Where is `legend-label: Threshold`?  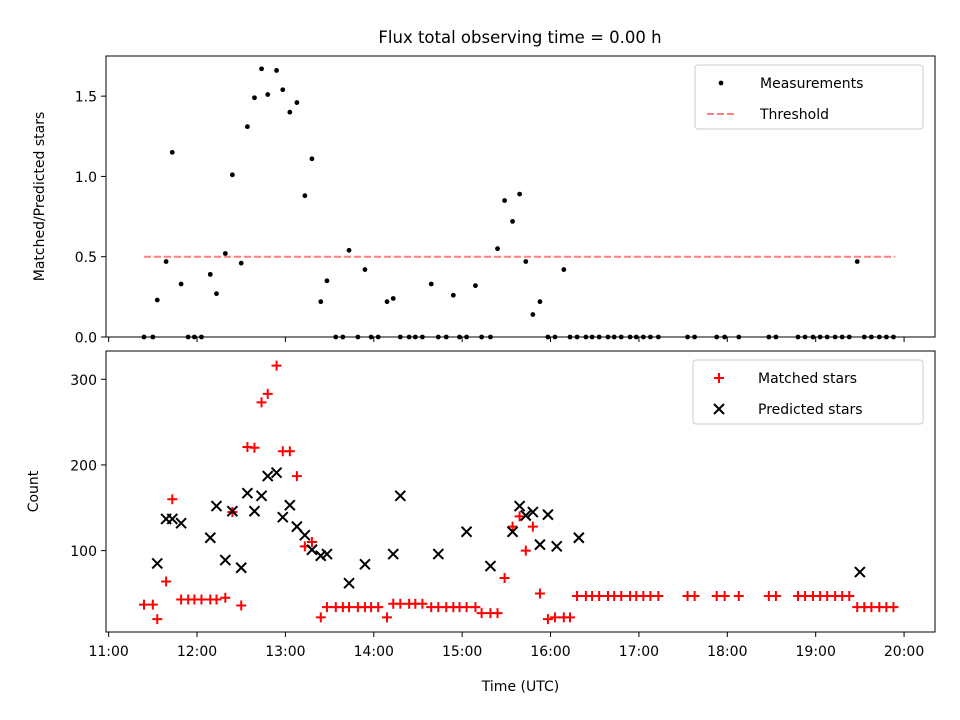 legend-label: Threshold is located at coordinates (794, 115).